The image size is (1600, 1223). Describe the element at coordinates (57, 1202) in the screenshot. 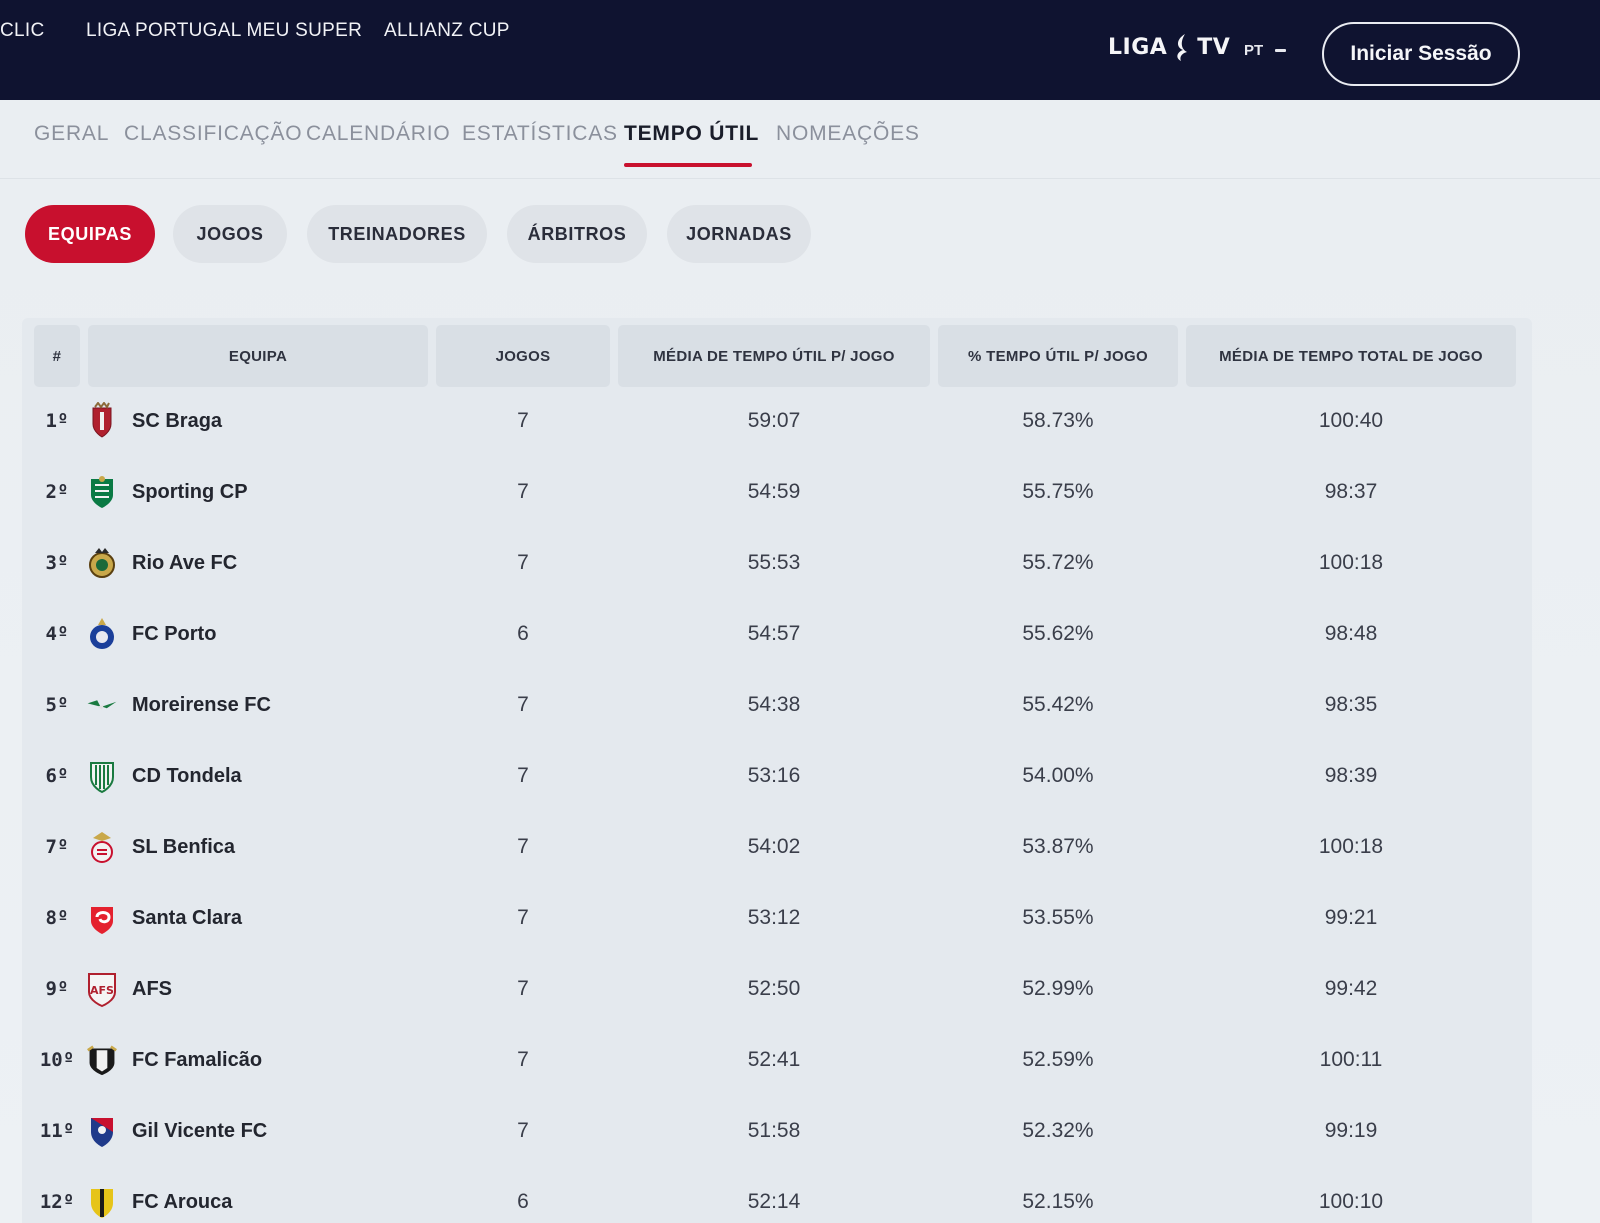

I see `row-rank: 12º` at that location.